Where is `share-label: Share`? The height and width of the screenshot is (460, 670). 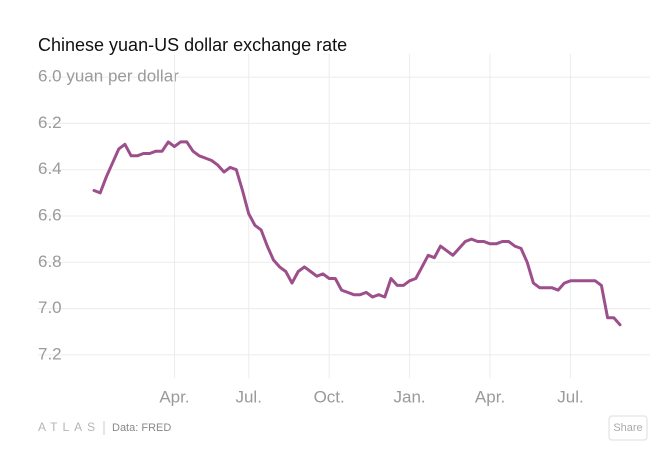 share-label: Share is located at coordinates (627, 428).